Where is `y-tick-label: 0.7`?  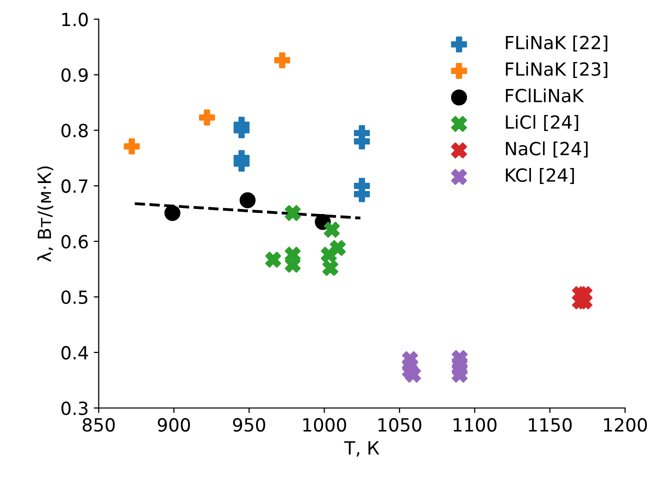 y-tick-label: 0.7 is located at coordinates (74, 186).